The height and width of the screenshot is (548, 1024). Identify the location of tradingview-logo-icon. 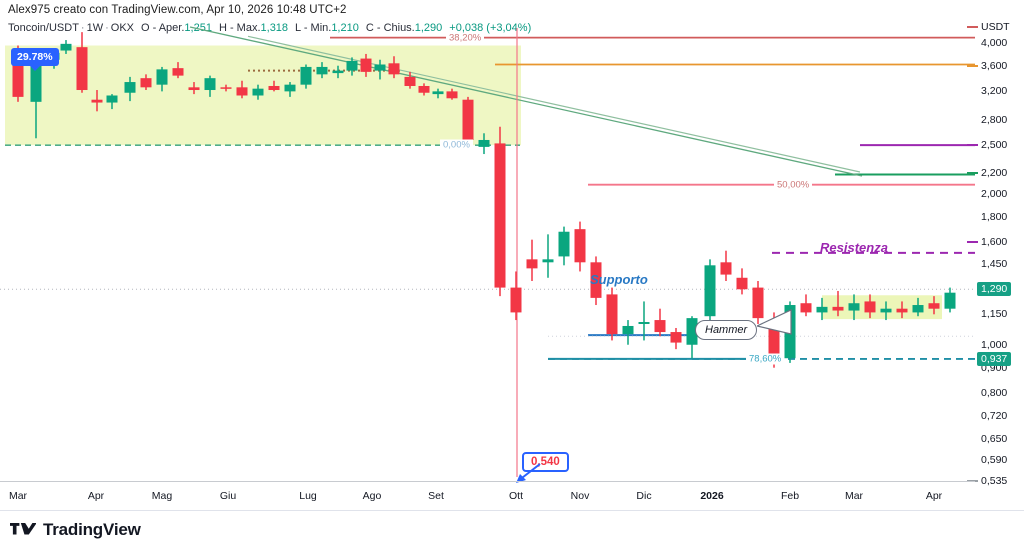
(23, 529).